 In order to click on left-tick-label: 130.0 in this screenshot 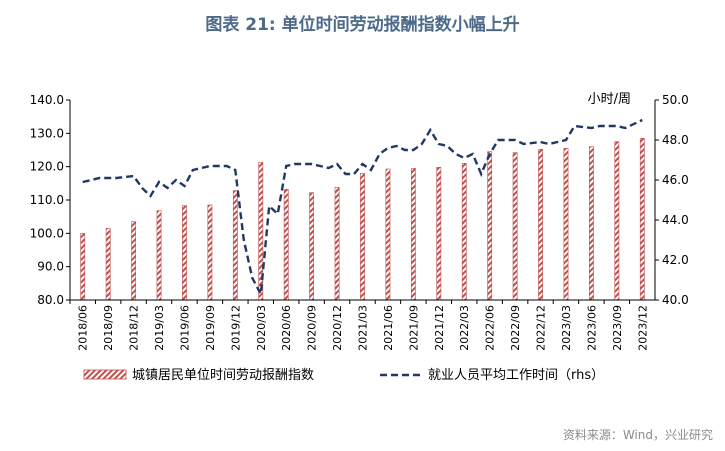, I will do `click(47, 133)`.